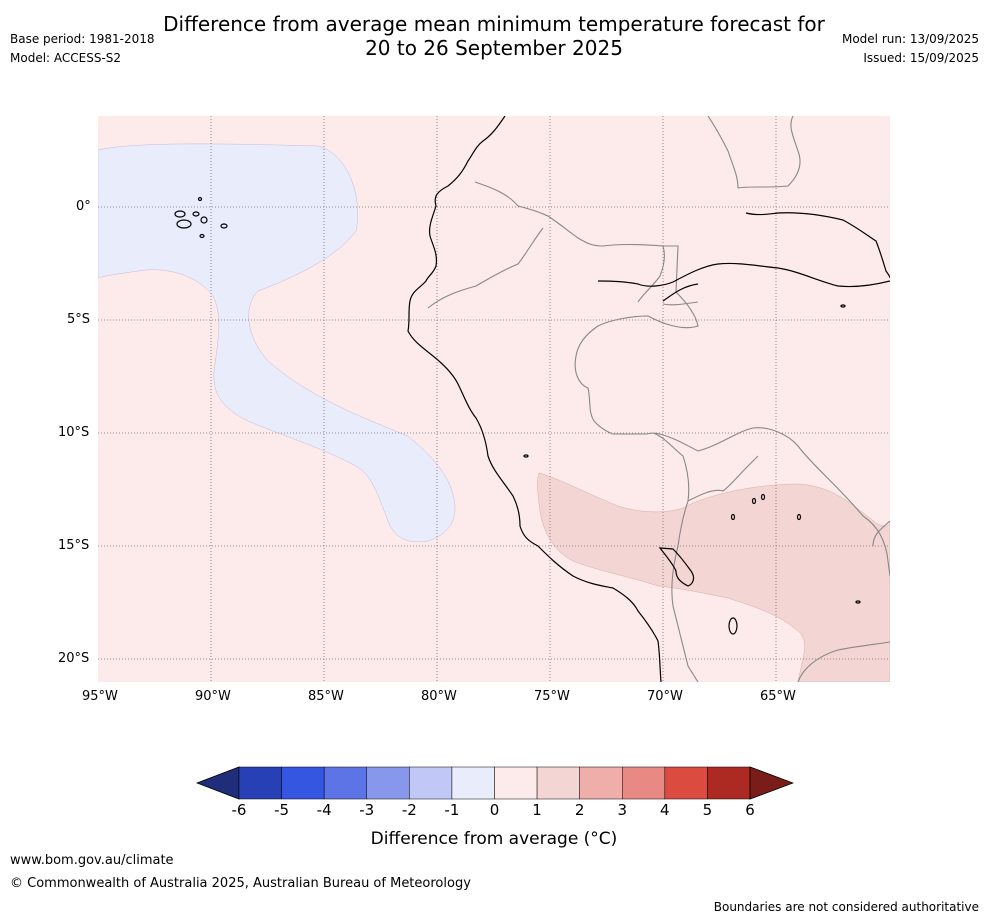 This screenshot has width=988, height=919. I want to click on colorbar-tick-label: 5, so click(707, 810).